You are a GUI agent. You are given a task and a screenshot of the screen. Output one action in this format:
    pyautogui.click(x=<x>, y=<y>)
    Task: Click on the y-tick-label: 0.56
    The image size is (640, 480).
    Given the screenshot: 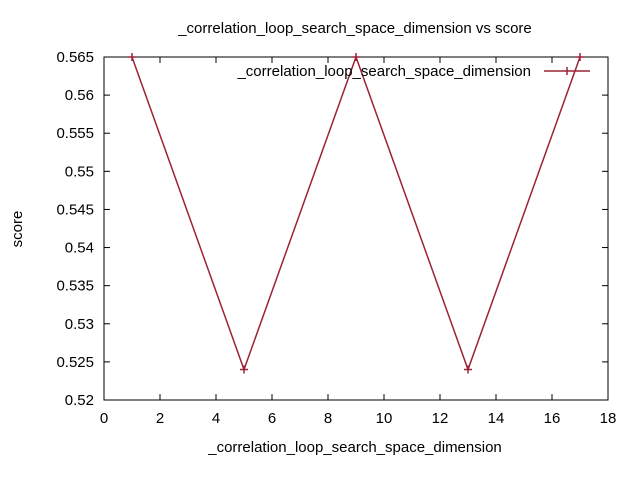 What is the action you would take?
    pyautogui.click(x=79, y=95)
    